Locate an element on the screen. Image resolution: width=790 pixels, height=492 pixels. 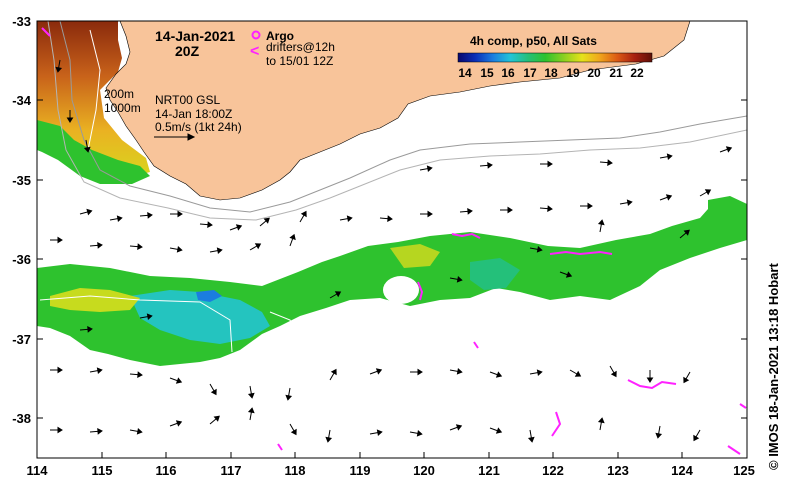
contour-1000m-label: 1000m is located at coordinates (122, 108).